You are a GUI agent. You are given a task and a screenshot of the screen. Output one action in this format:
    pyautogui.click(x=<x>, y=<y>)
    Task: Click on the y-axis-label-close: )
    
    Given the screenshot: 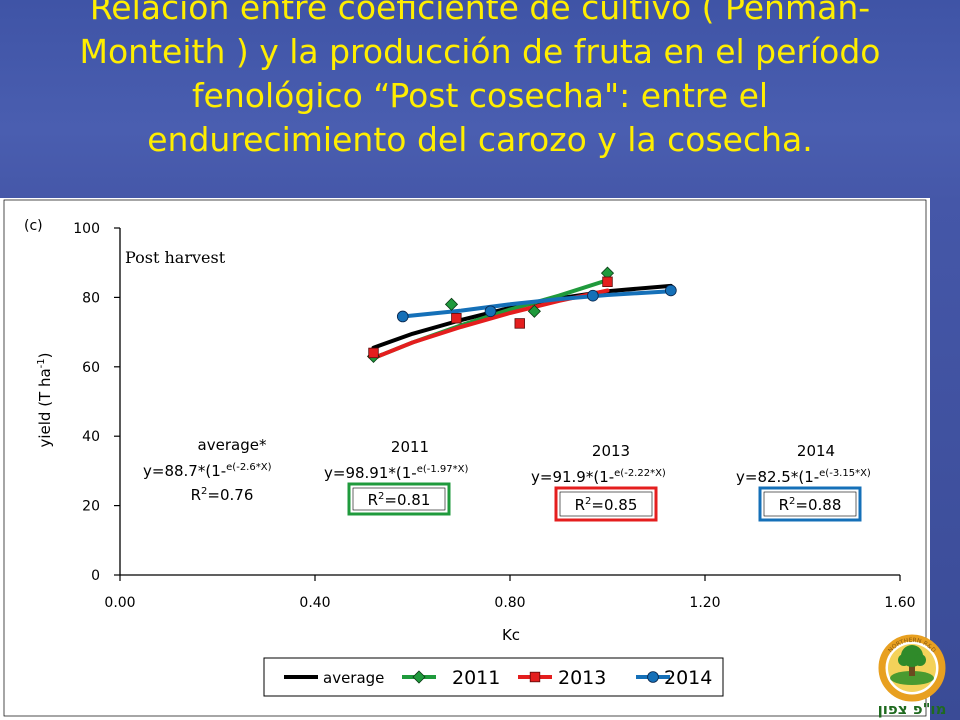 What is the action you would take?
    pyautogui.click(x=45, y=355)
    